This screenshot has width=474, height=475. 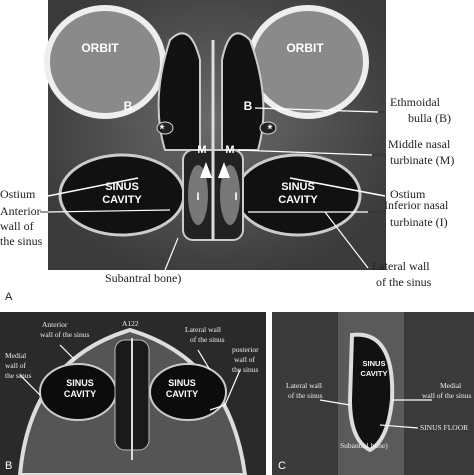 I want to click on annotation-label: SINUS FLOOR, so click(x=444, y=427).